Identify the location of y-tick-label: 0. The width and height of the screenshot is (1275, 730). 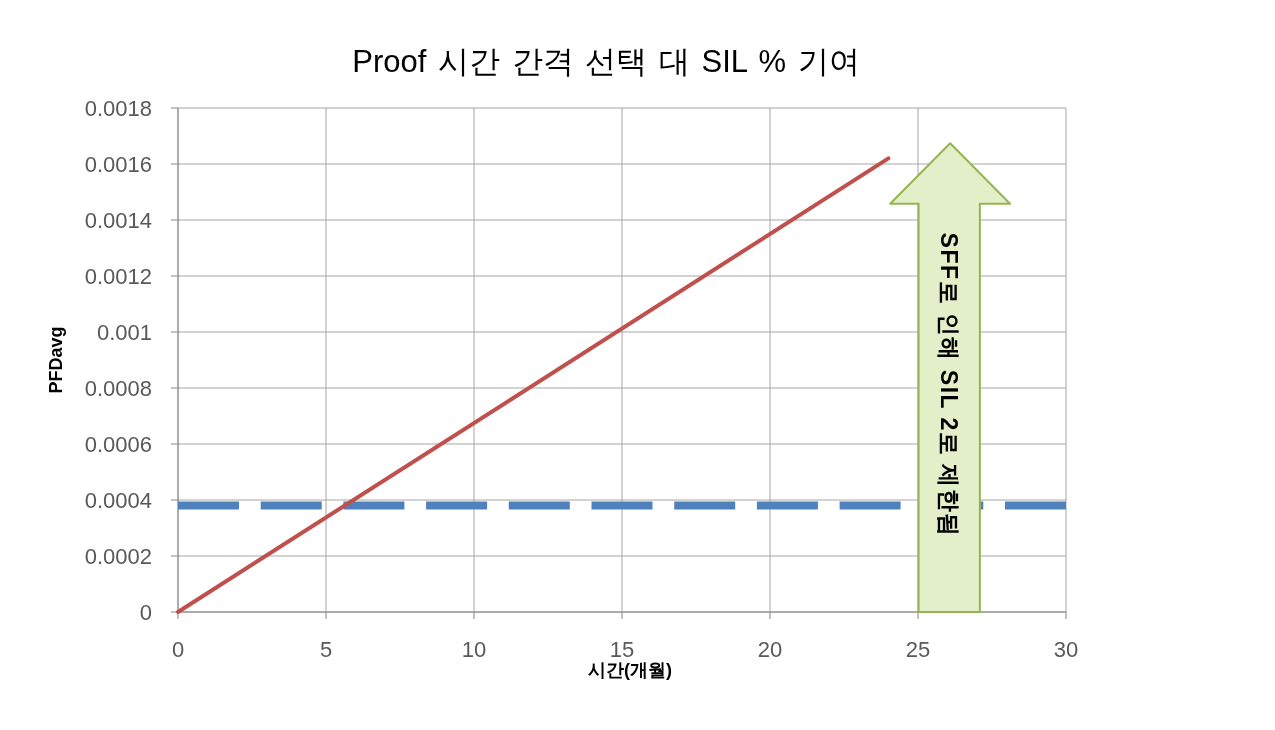
(145, 612).